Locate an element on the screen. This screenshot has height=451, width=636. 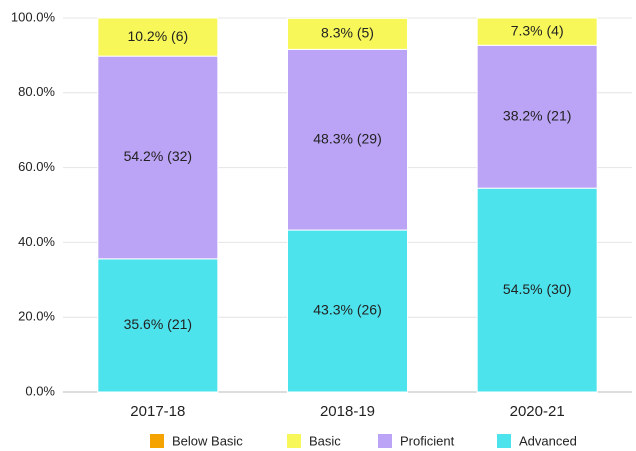
data-label: 54.5% (30) is located at coordinates (537, 289).